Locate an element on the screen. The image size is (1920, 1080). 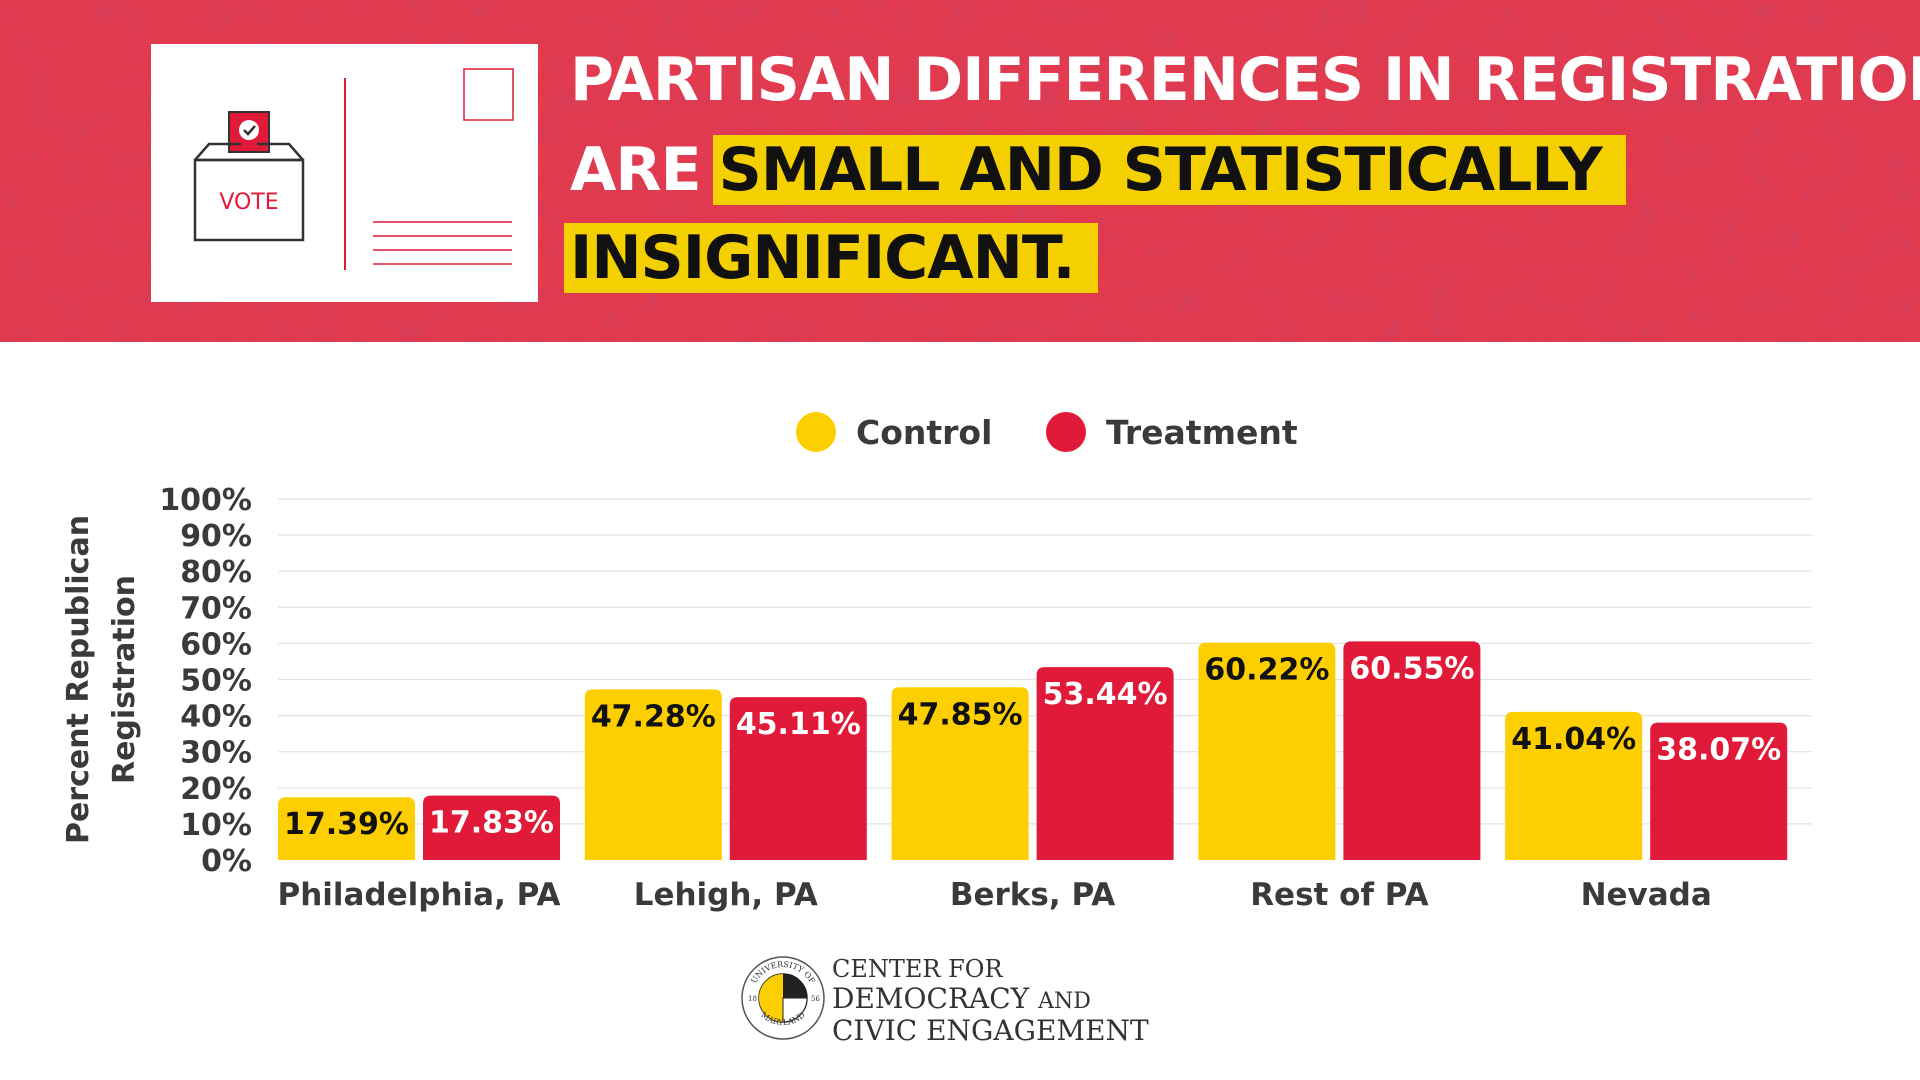
x-tick-label: Lehigh, PA is located at coordinates (726, 895).